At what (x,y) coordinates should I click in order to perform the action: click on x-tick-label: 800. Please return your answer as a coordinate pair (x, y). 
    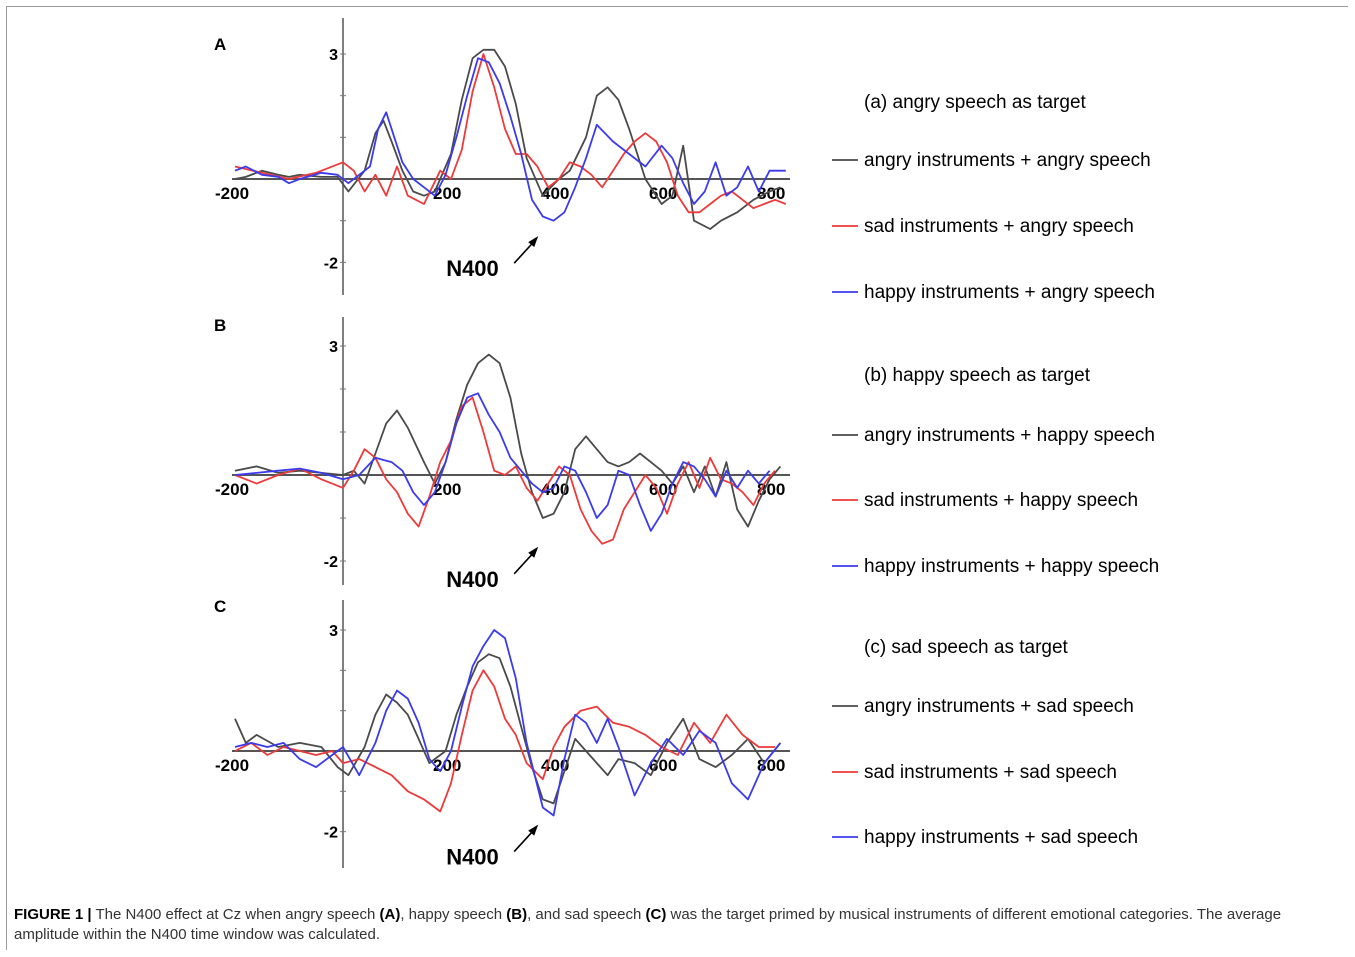
    Looking at the image, I should click on (771, 765).